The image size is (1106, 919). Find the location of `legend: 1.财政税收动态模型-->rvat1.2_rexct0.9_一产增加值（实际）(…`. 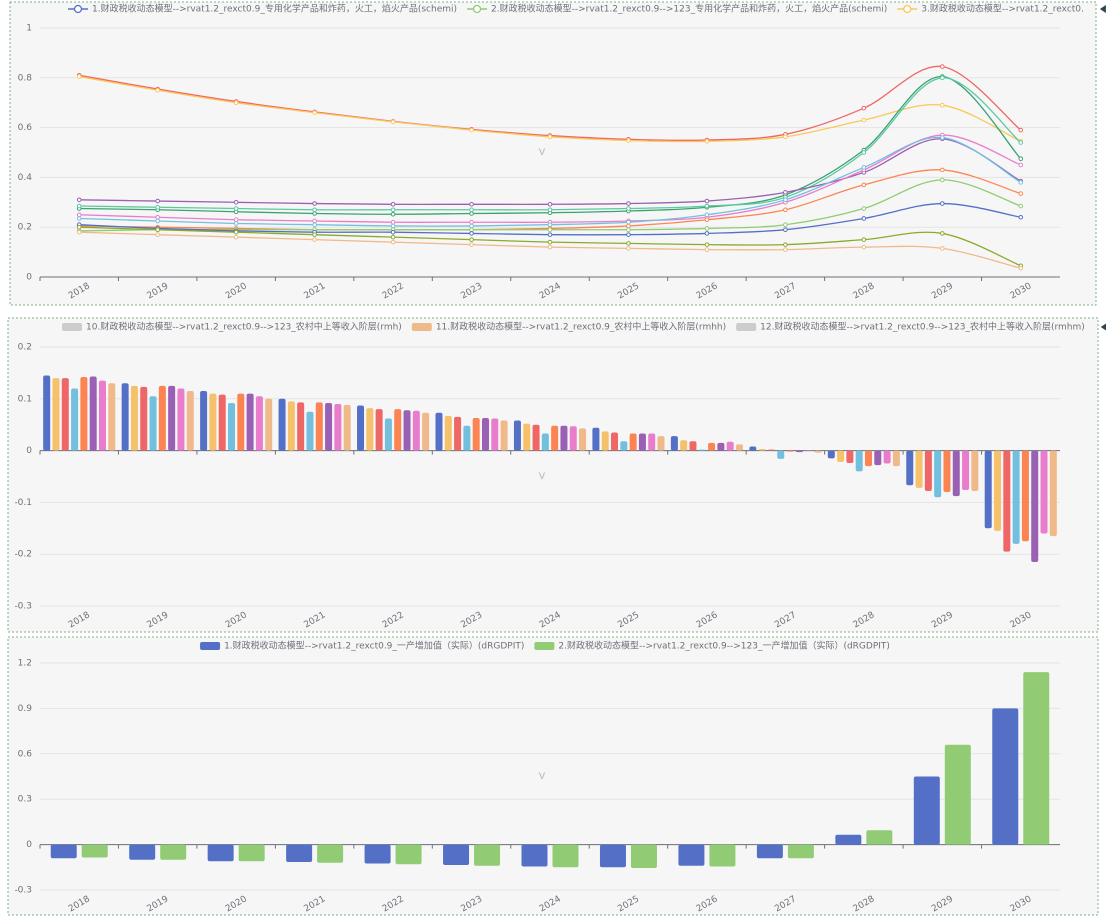

legend: 1.财政税收动态模型-->rvat1.2_rexct0.9_一产增加值（实际）(… is located at coordinates (545, 646).